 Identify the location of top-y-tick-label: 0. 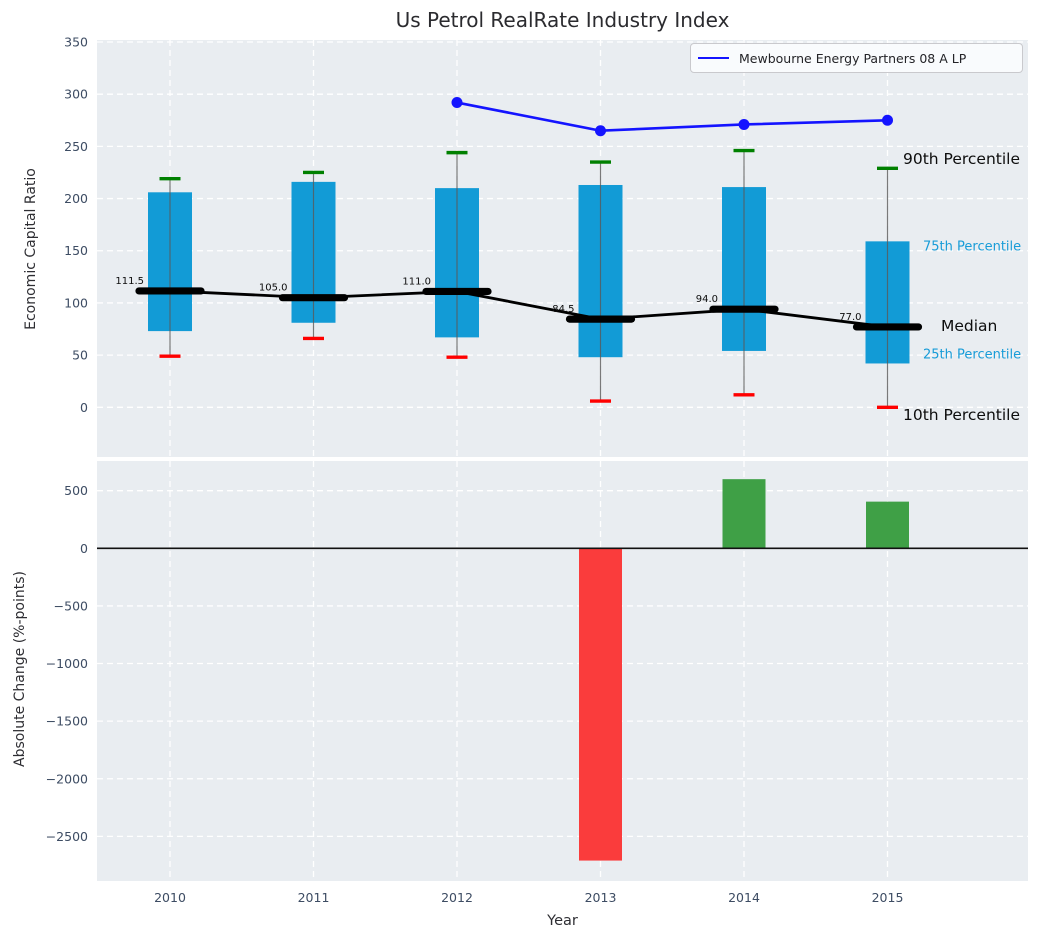
(84, 407).